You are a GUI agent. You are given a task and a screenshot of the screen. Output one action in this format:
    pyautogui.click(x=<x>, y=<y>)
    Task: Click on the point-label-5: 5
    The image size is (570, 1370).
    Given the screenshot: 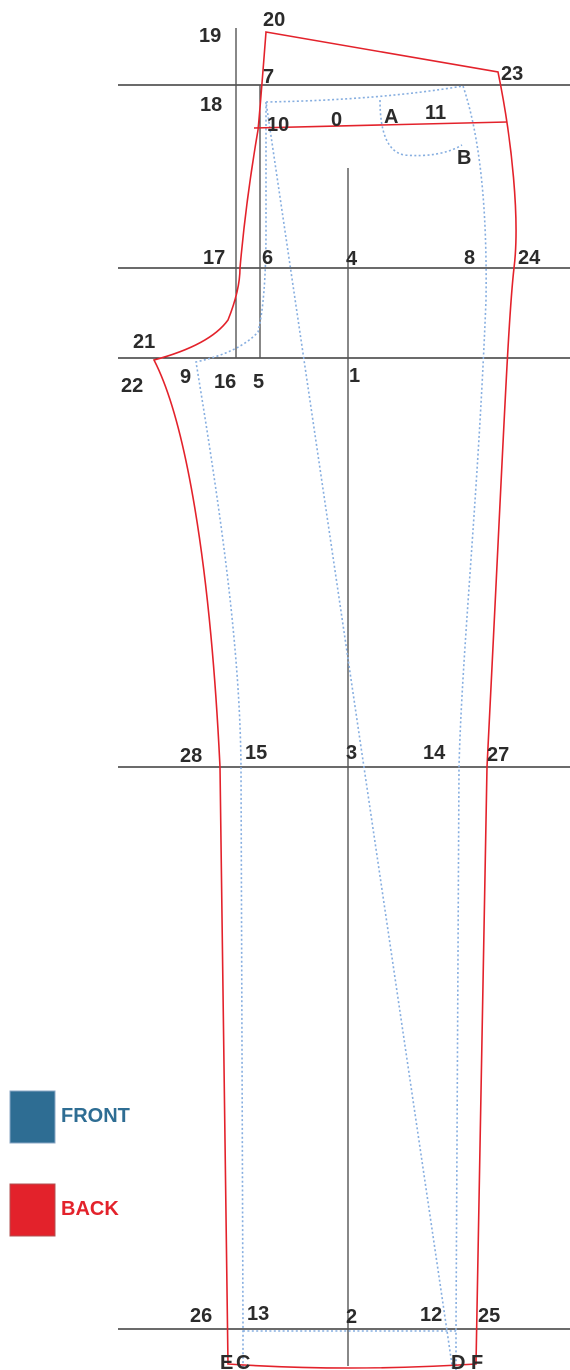 What is the action you would take?
    pyautogui.click(x=258, y=382)
    